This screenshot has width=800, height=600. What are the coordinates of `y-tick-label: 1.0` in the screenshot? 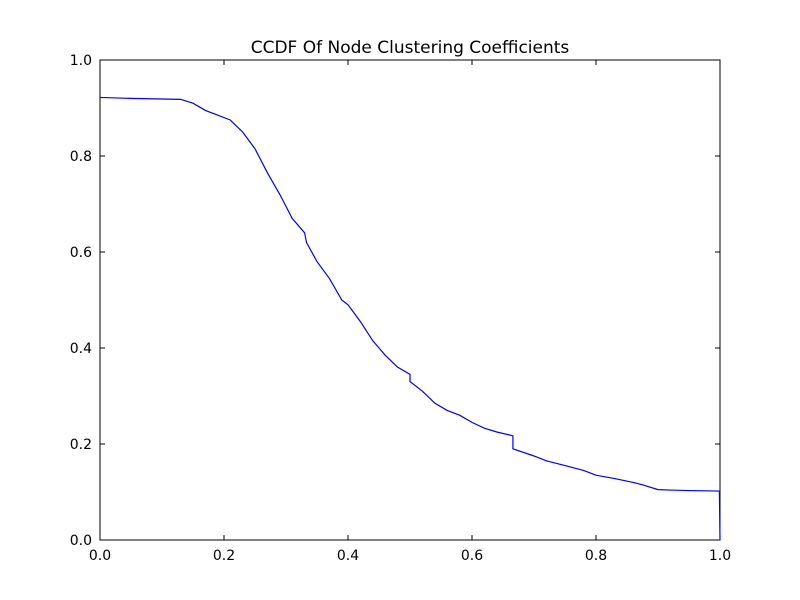 It's located at (81, 61).